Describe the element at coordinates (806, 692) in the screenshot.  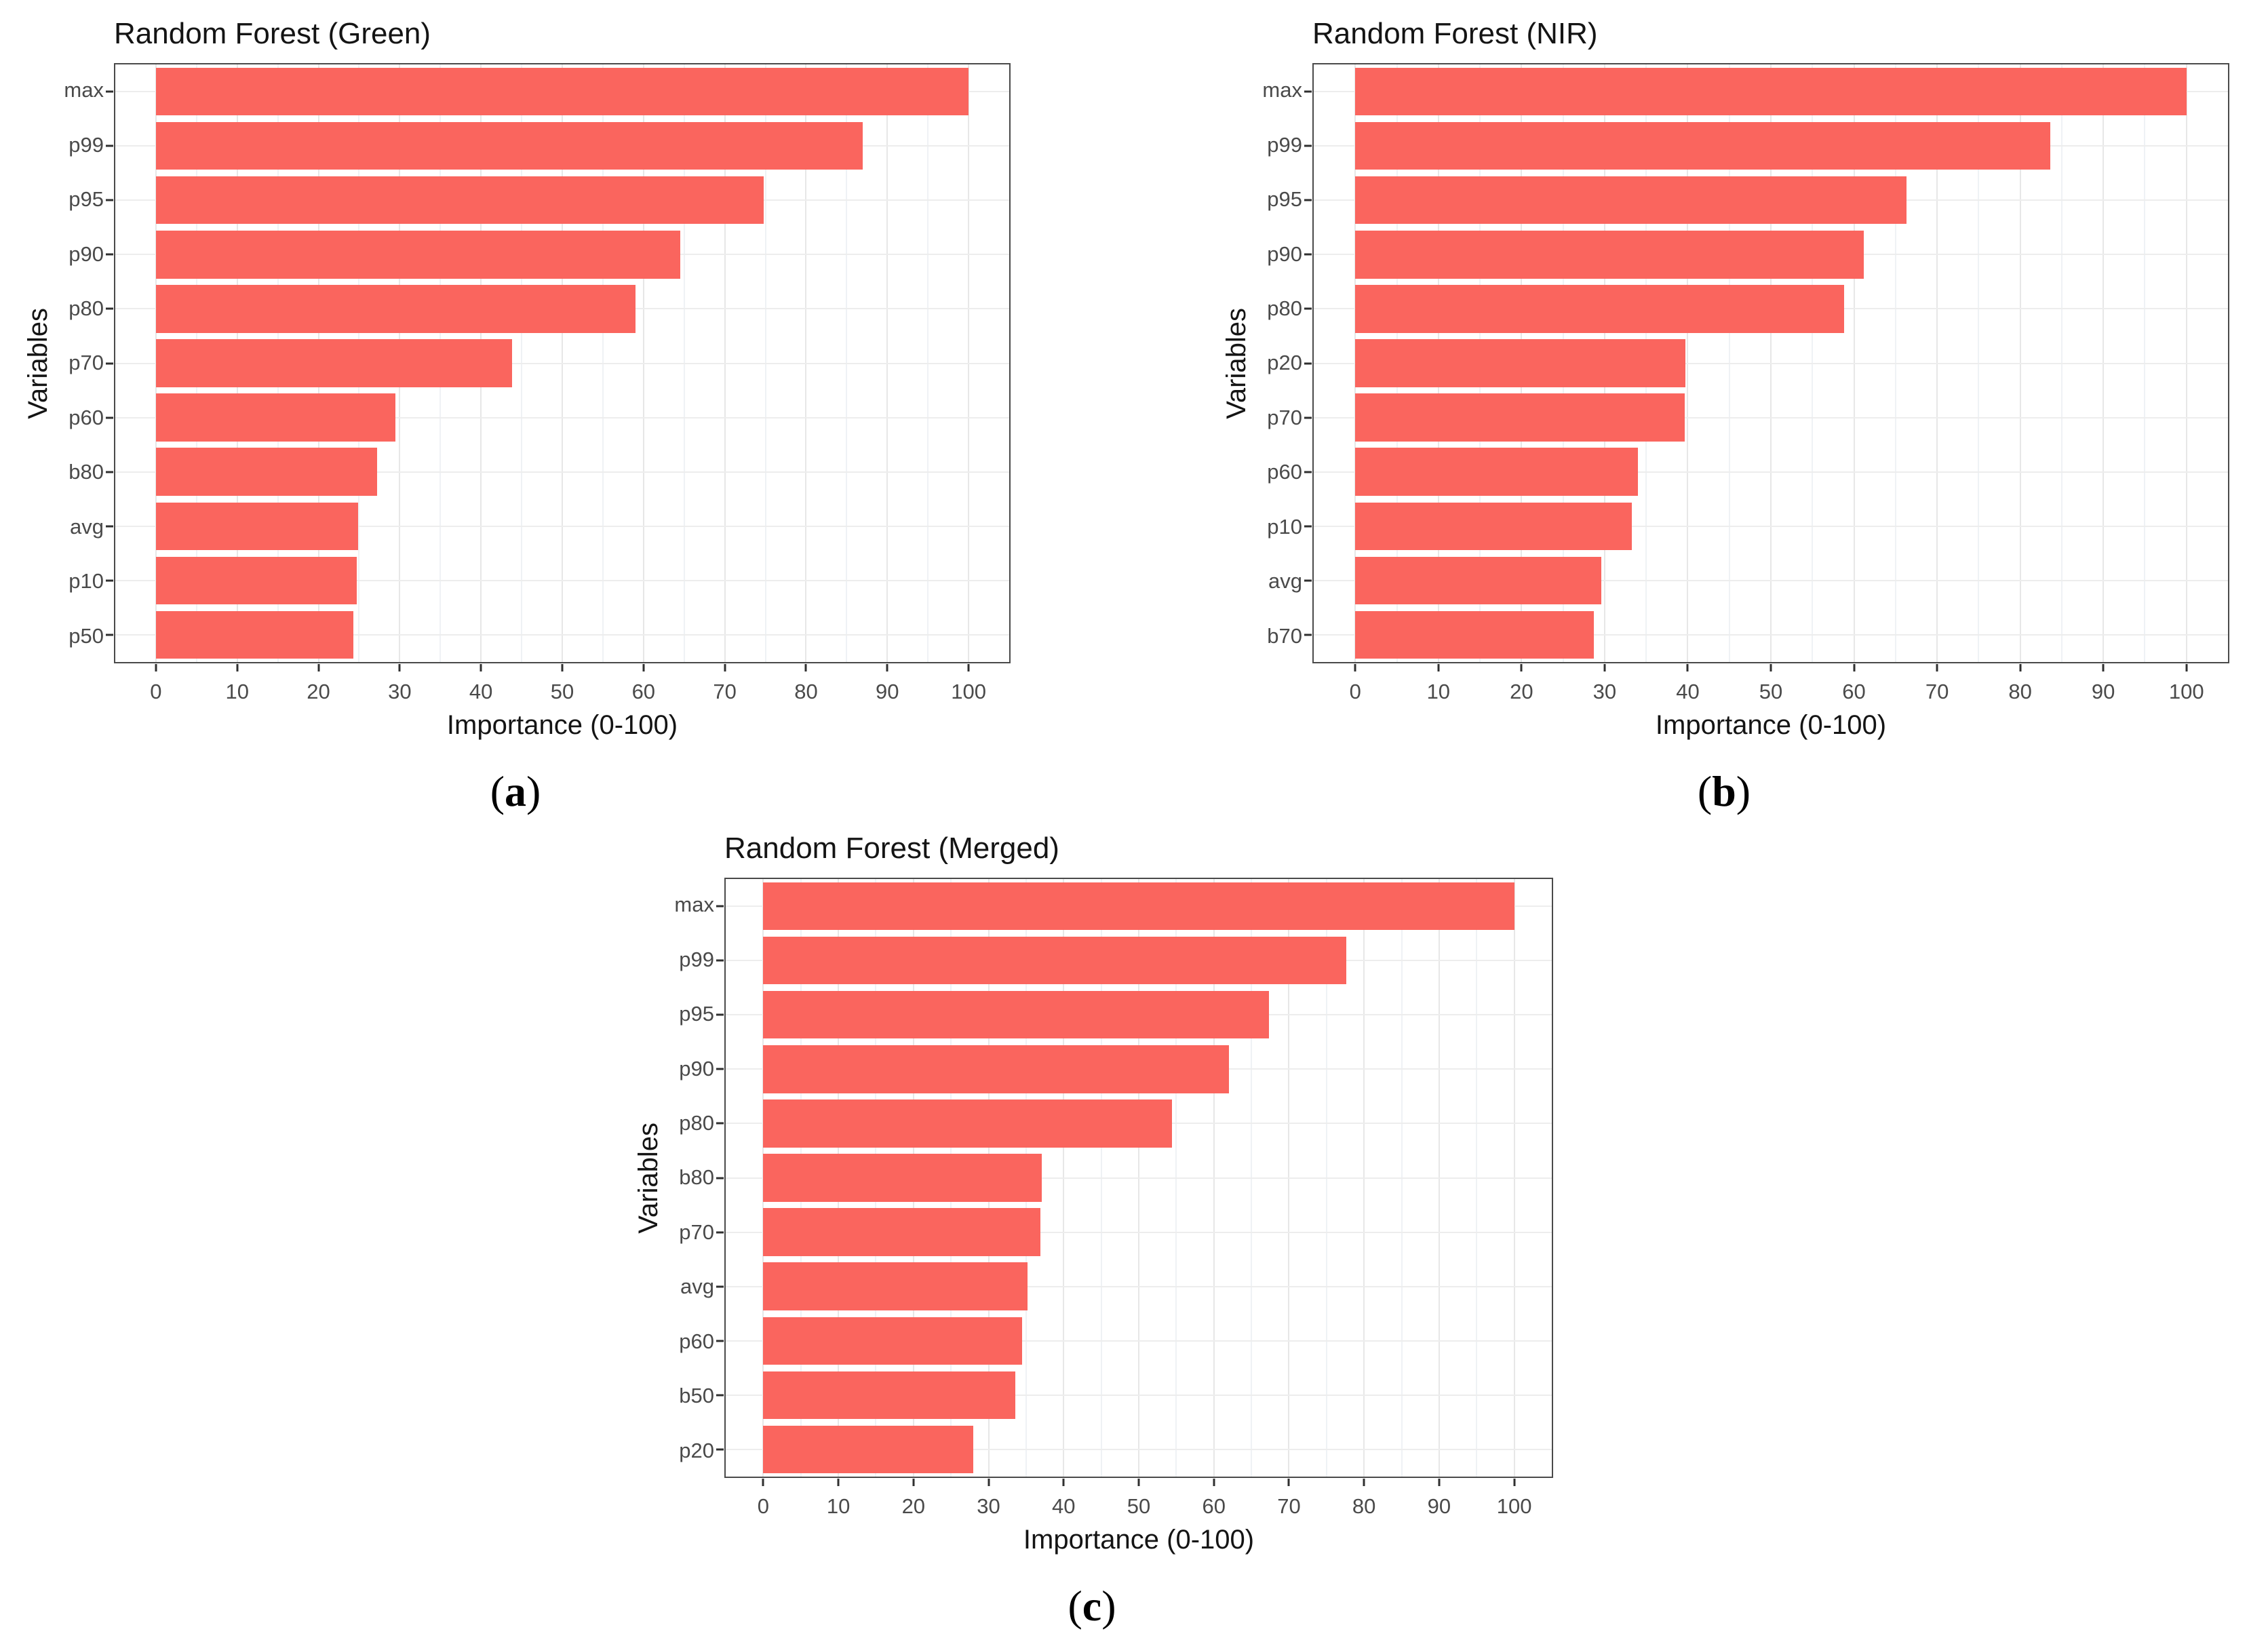
I see `x-tick-label: 80` at that location.